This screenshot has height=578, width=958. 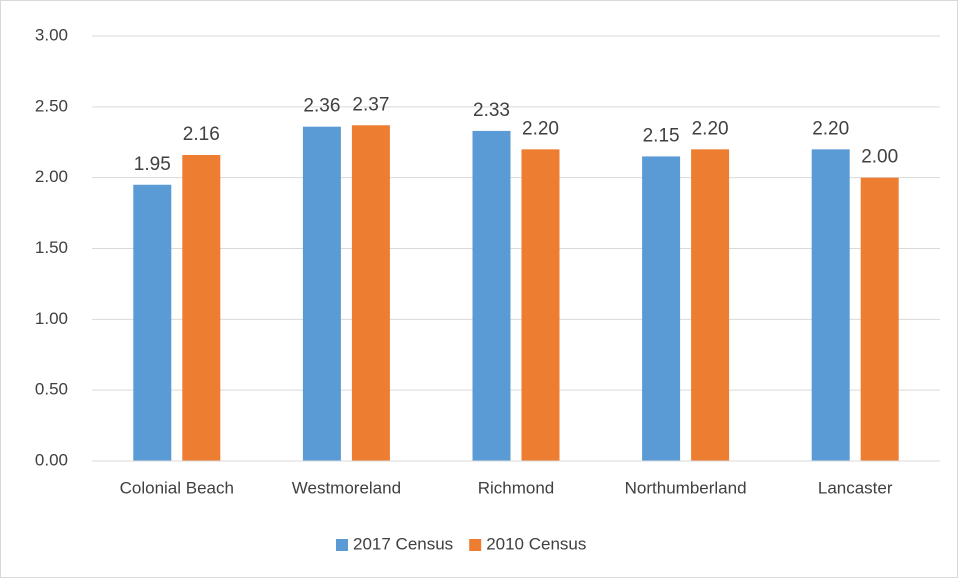 What do you see at coordinates (51, 105) in the screenshot?
I see `y-tick-label: 2.50` at bounding box center [51, 105].